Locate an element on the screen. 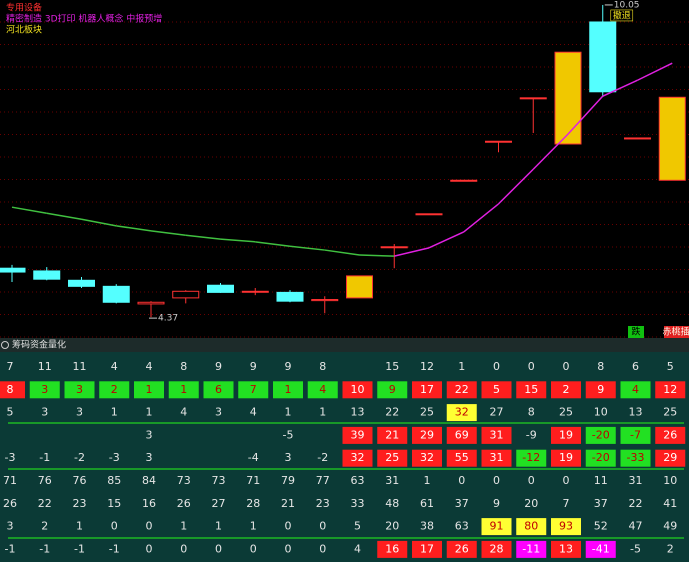  cell-value: 91 is located at coordinates (497, 526).